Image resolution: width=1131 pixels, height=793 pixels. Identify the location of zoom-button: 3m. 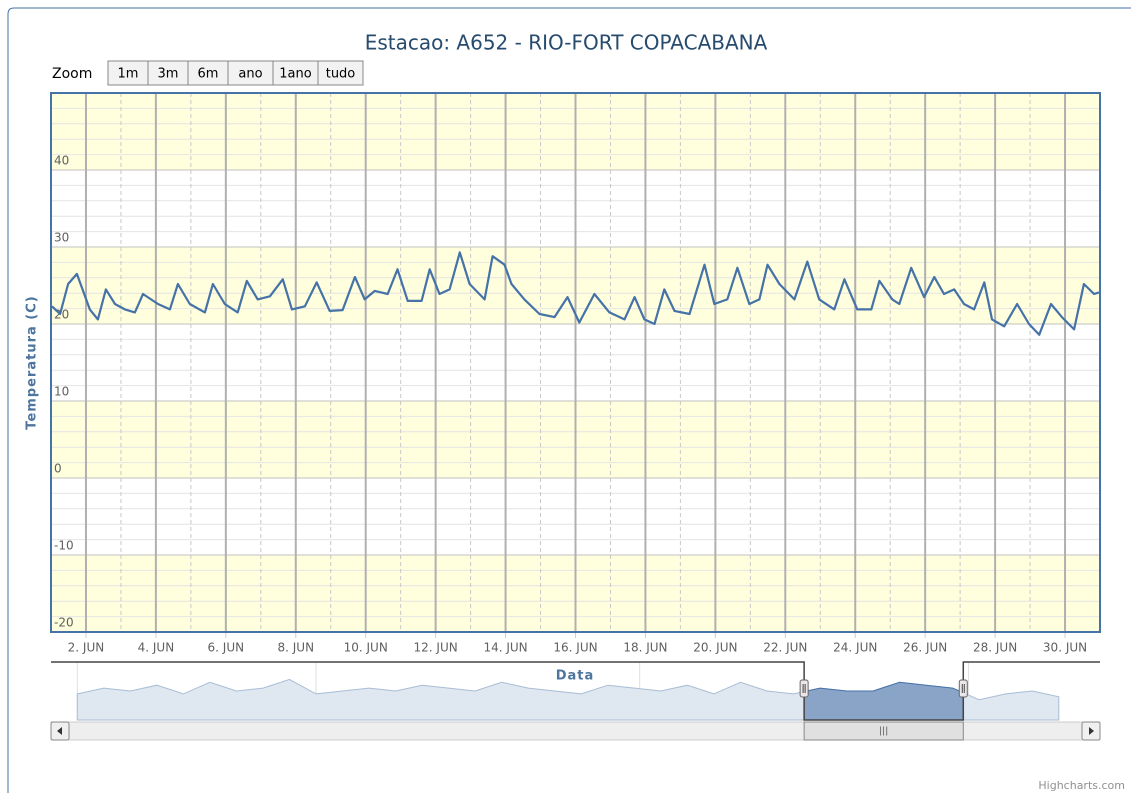
(168, 73).